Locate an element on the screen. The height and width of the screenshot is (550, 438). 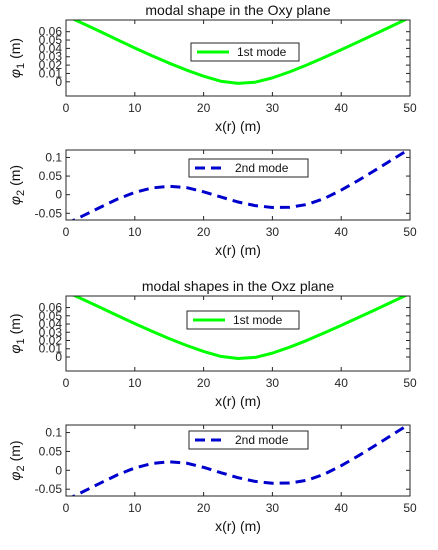
chart-title: modal shapes in the Oxz plane is located at coordinates (238, 286).